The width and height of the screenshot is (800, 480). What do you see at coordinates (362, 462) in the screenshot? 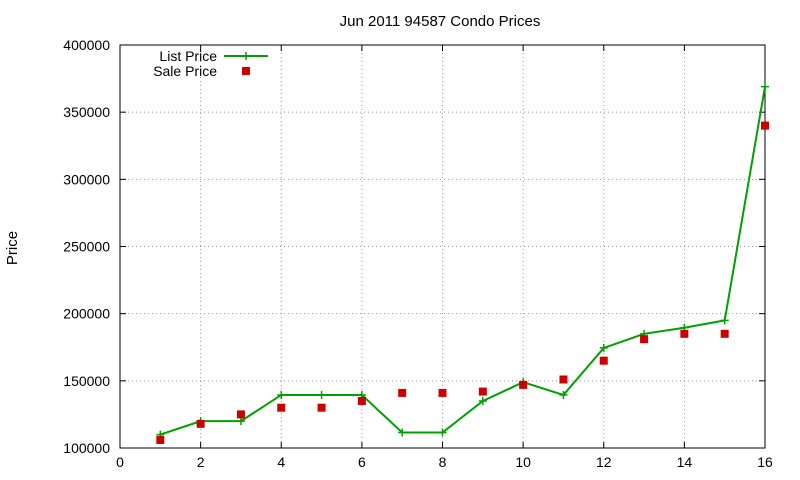
I see `x-tick-label: 6` at bounding box center [362, 462].